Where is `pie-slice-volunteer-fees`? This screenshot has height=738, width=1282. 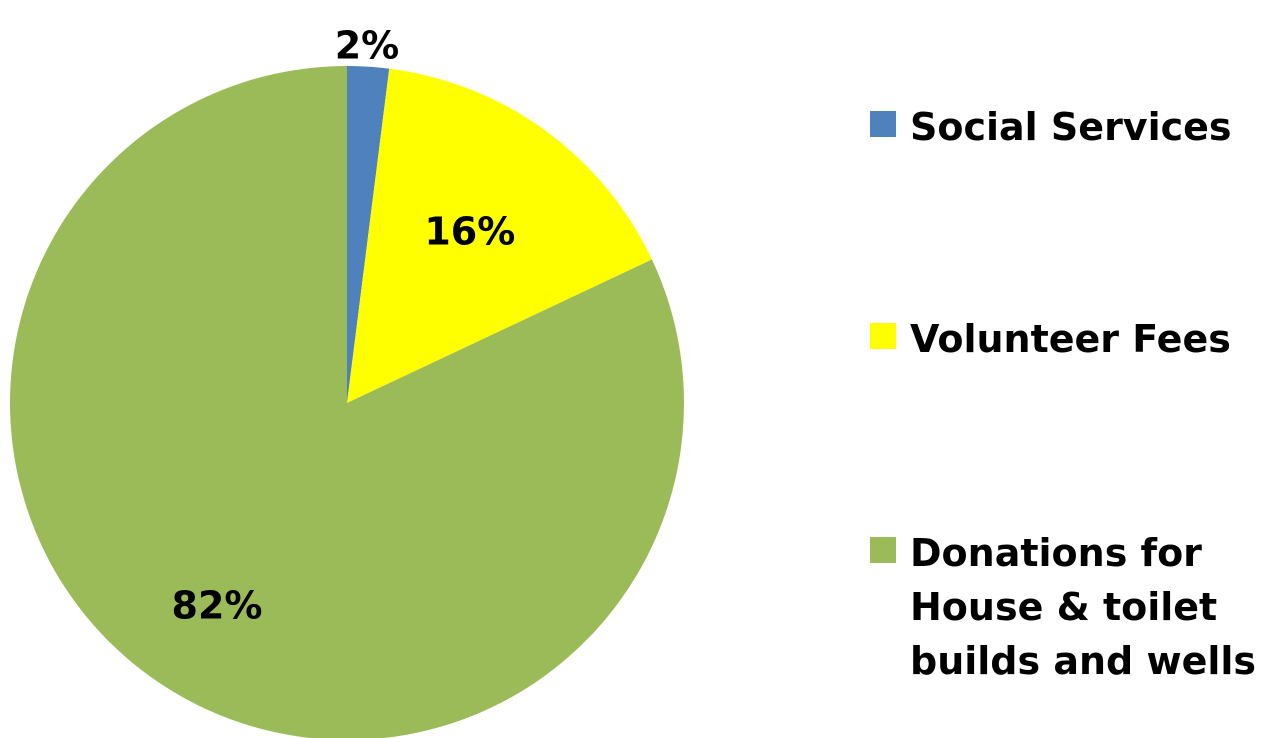 pie-slice-volunteer-fees is located at coordinates (499, 235).